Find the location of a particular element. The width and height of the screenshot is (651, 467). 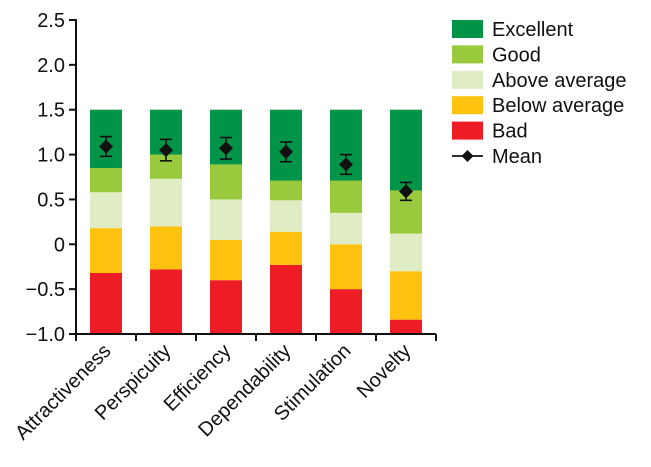

bar-bad-efficiency is located at coordinates (226, 307).